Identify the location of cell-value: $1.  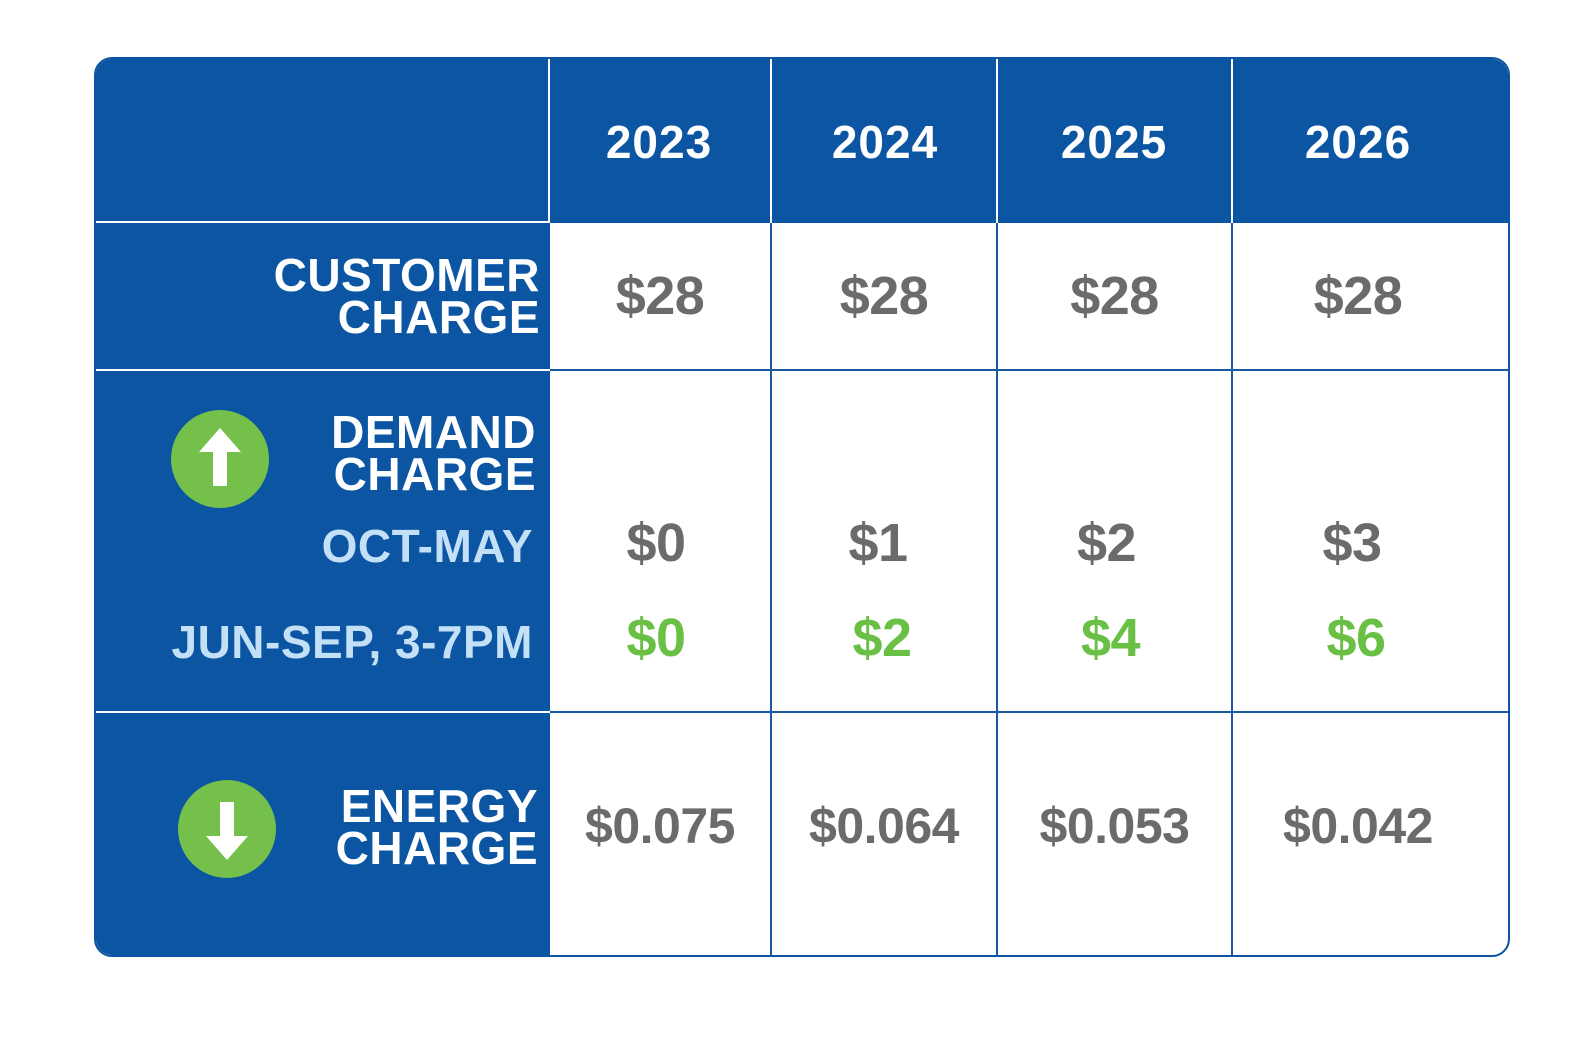
(878, 543).